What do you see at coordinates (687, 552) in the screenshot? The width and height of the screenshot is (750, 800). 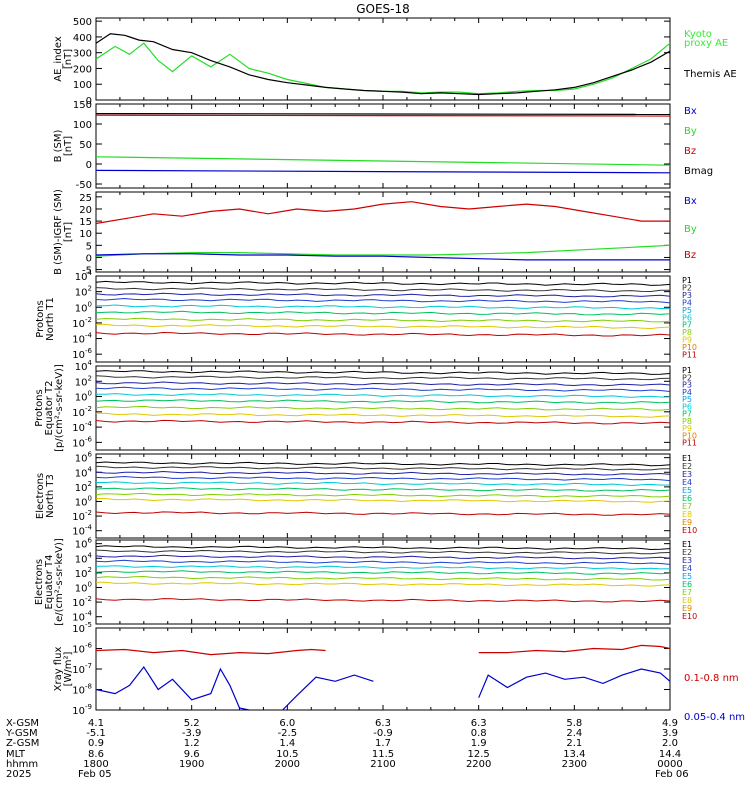 I see `channel-legend-entry: E2` at bounding box center [687, 552].